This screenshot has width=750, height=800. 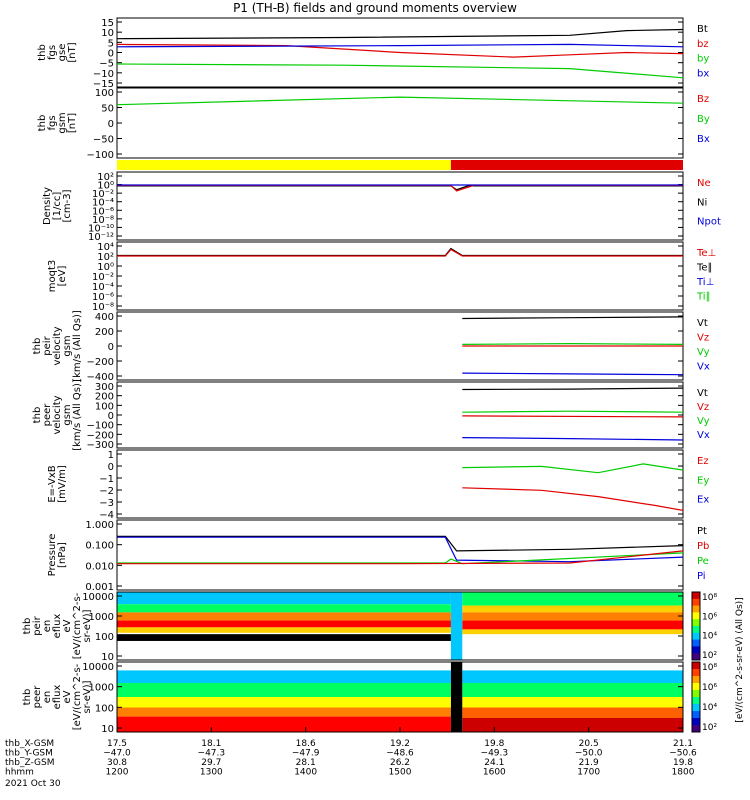 I want to click on y-tick-label: 1, so click(x=111, y=455).